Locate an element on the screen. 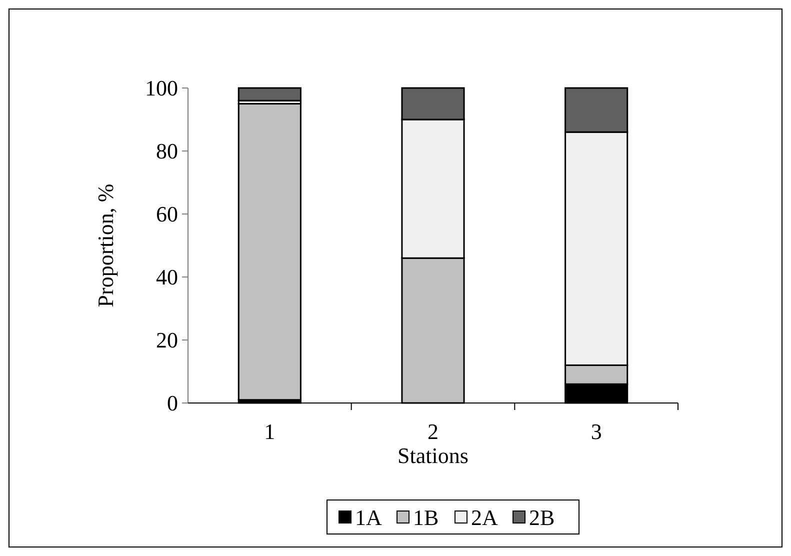  y-tick-label: 0 is located at coordinates (172, 403).